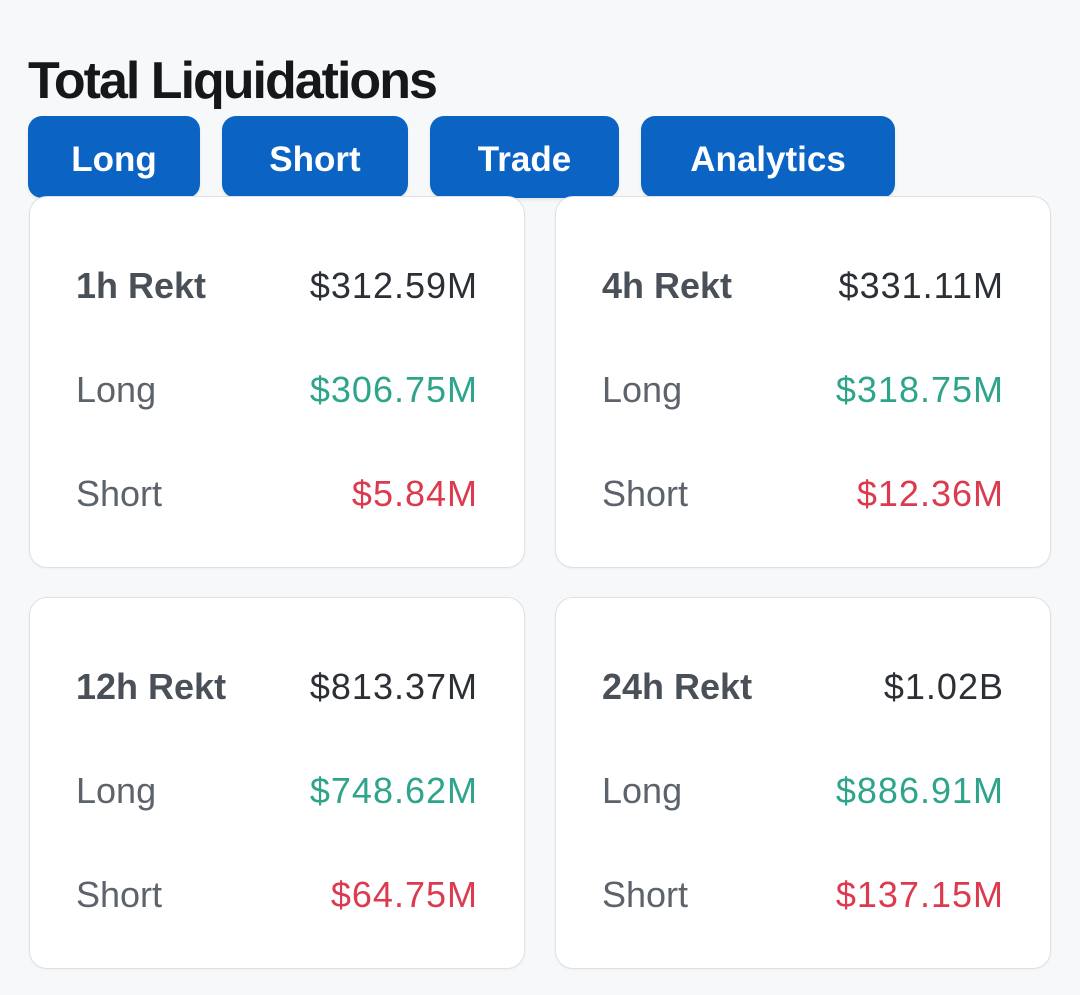 This screenshot has width=1080, height=995. What do you see at coordinates (114, 157) in the screenshot?
I see `tab-long: Long` at bounding box center [114, 157].